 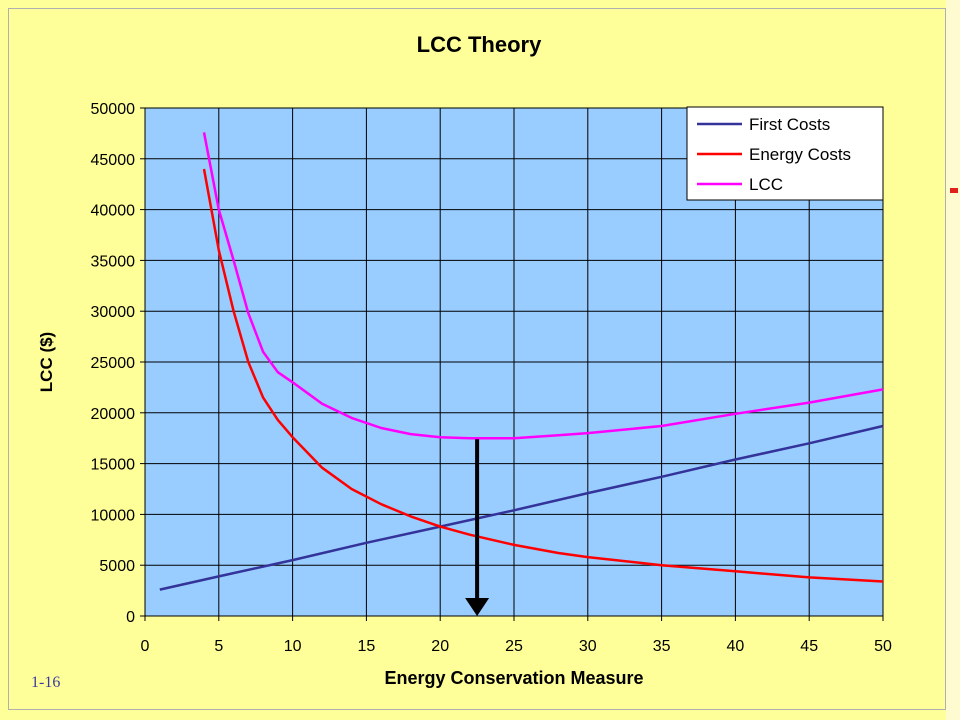 I want to click on y-tick-label: 35000, so click(x=113, y=261).